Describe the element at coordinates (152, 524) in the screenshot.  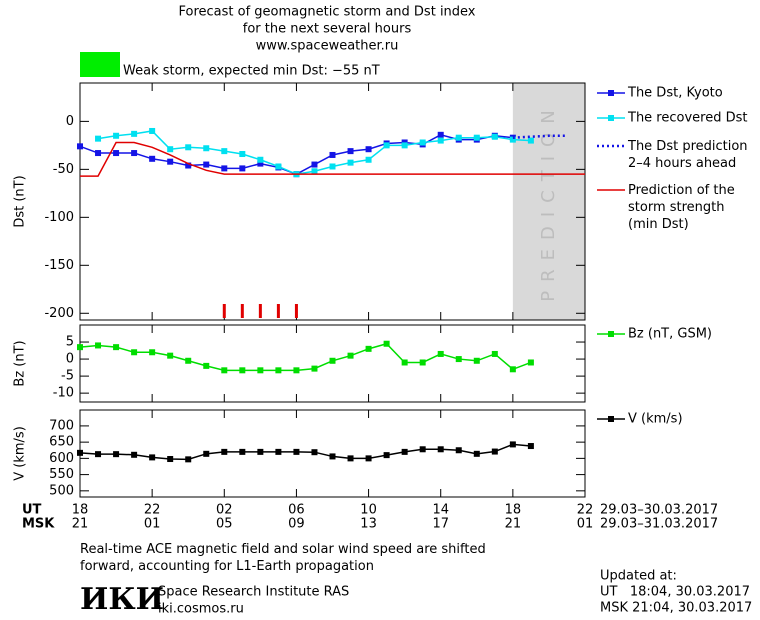
I see `x2-tick-label: 01` at that location.